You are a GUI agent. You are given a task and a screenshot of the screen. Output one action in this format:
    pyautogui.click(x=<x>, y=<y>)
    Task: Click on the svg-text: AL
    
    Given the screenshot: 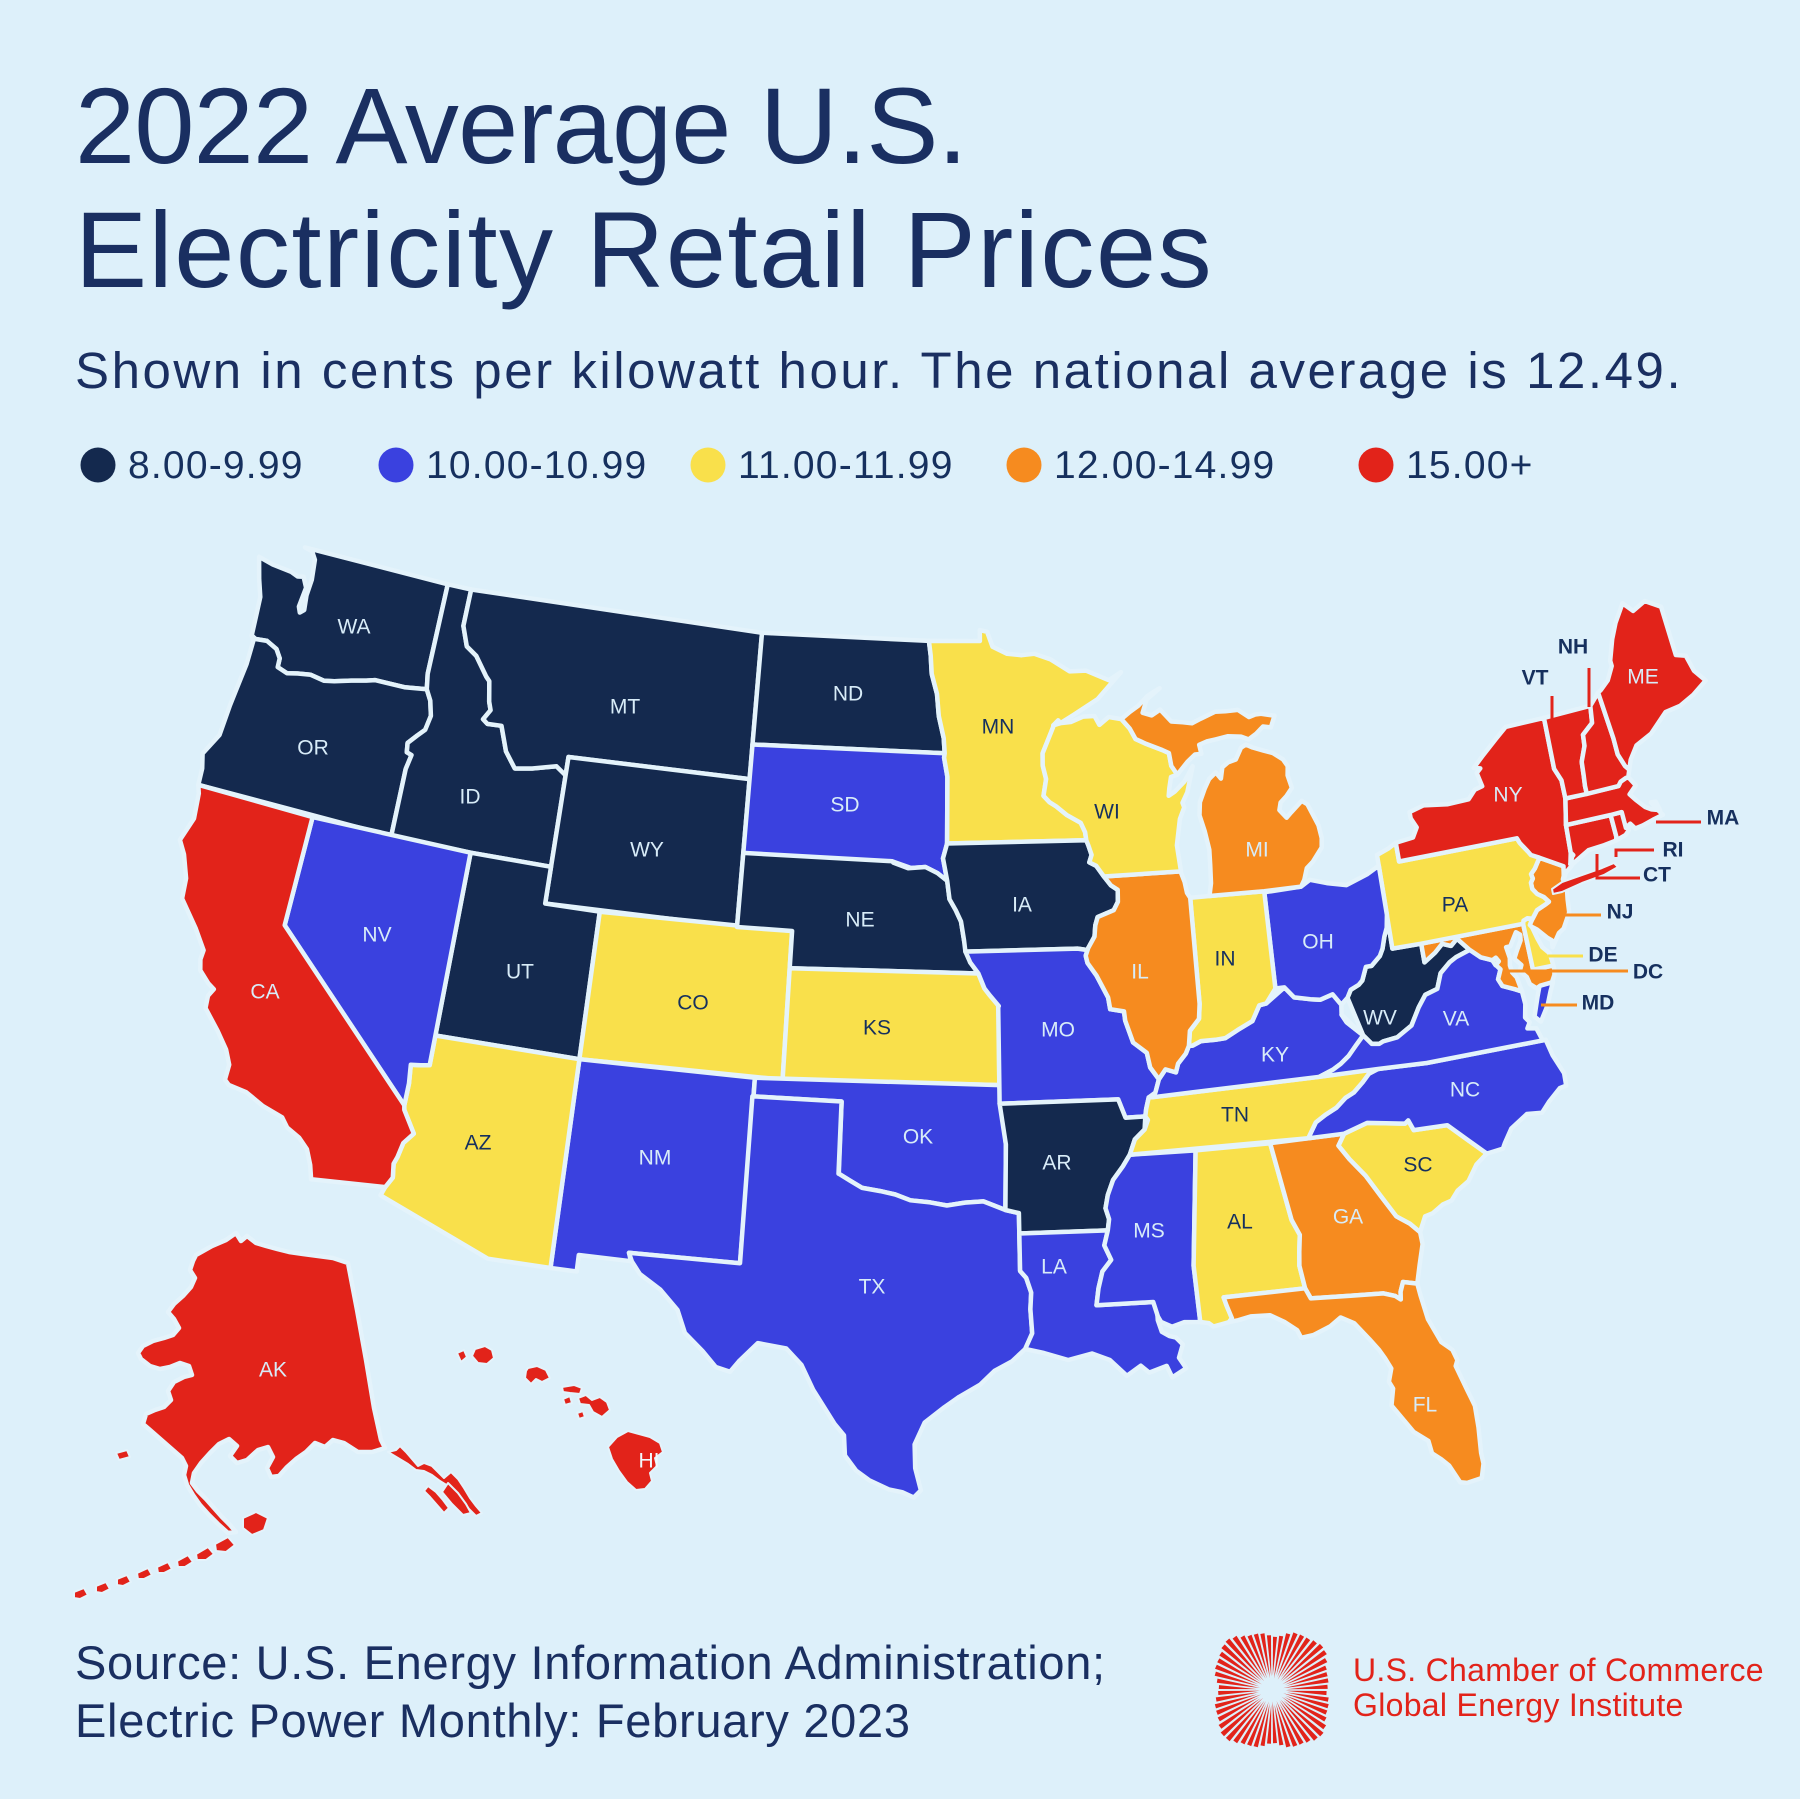 What is the action you would take?
    pyautogui.click(x=1240, y=1222)
    